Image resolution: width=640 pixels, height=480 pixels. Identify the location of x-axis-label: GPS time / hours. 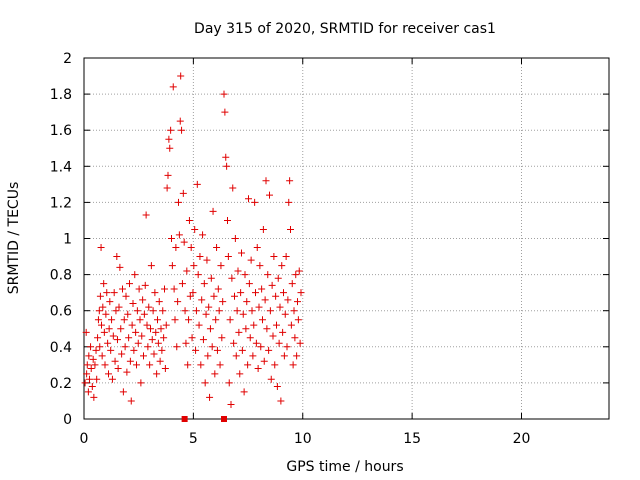
(344, 467).